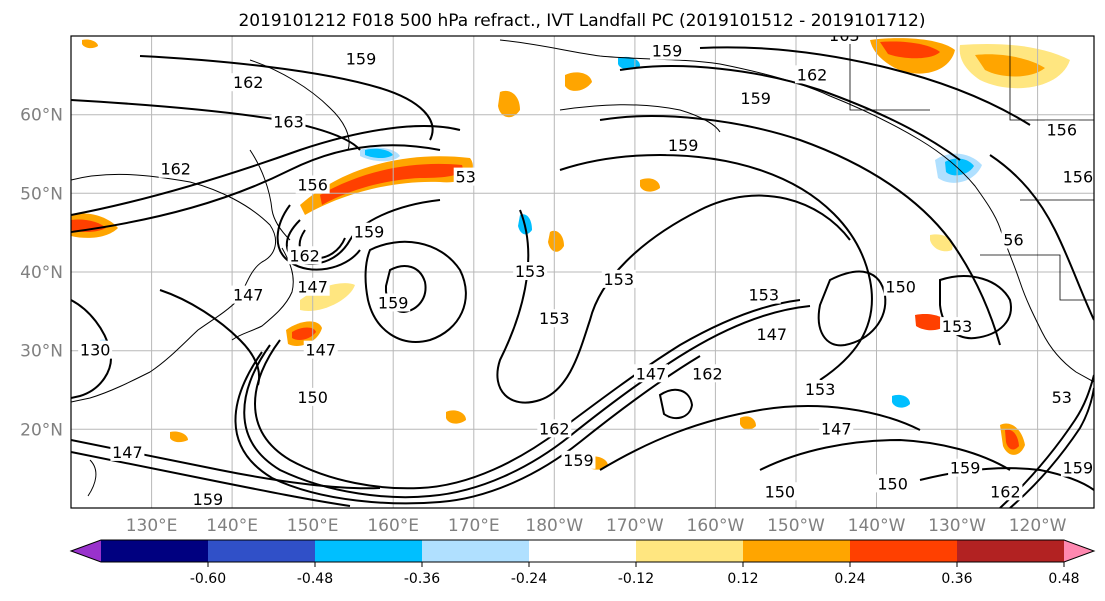 The image size is (1105, 601). I want to click on latitude-tick-label: 30°N, so click(41, 352).